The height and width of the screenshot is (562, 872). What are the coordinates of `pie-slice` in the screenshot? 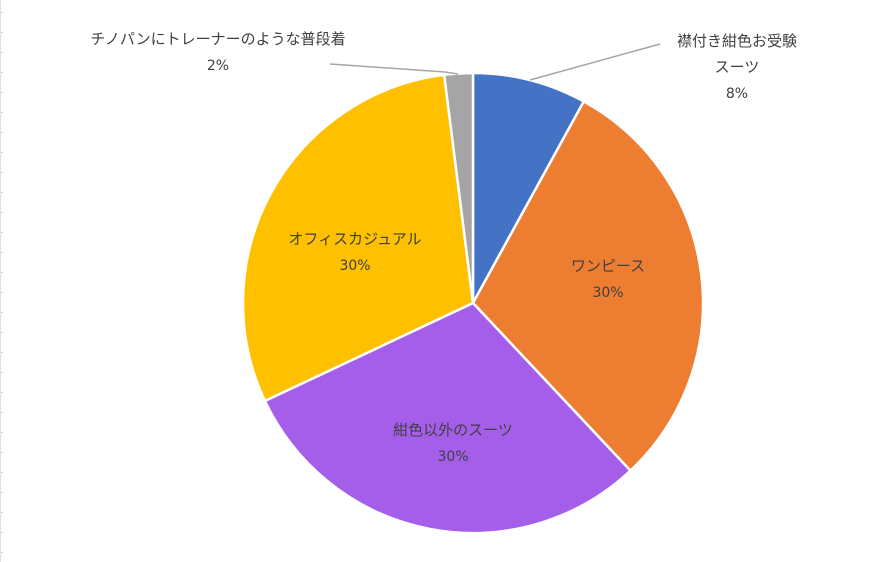 It's located at (458, 187).